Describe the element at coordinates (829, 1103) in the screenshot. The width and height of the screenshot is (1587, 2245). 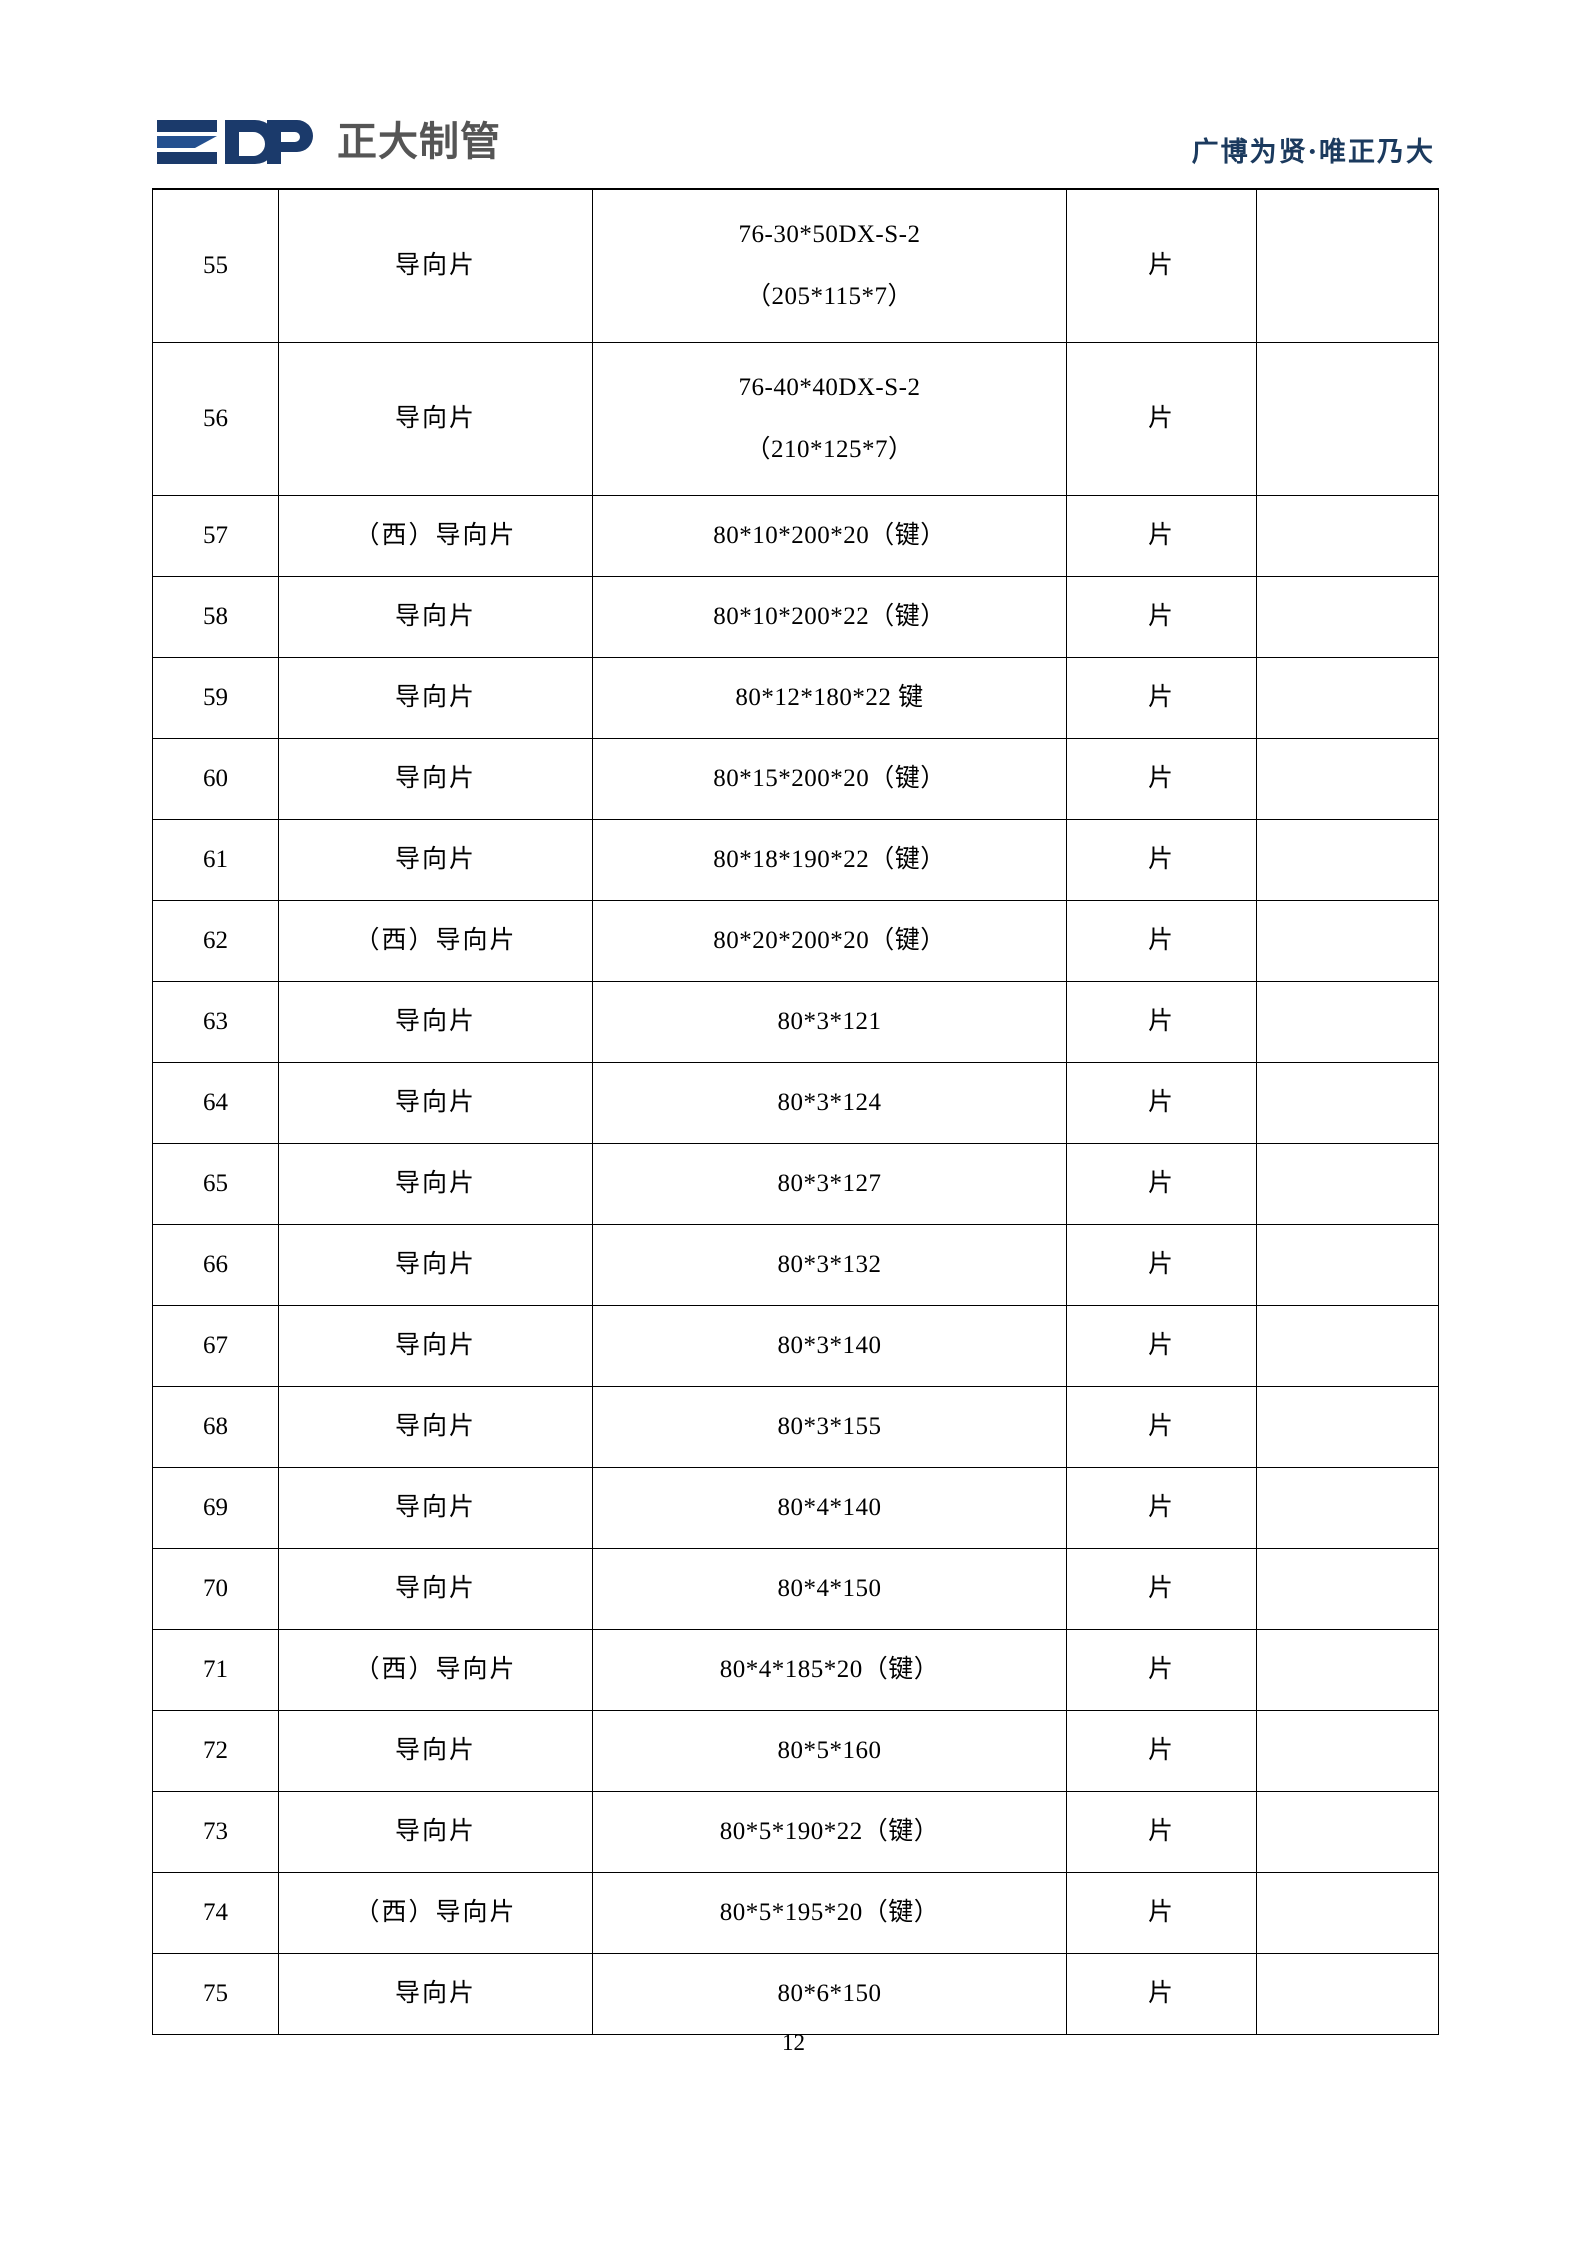
I see `cell-spec: 80*3*124` at that location.